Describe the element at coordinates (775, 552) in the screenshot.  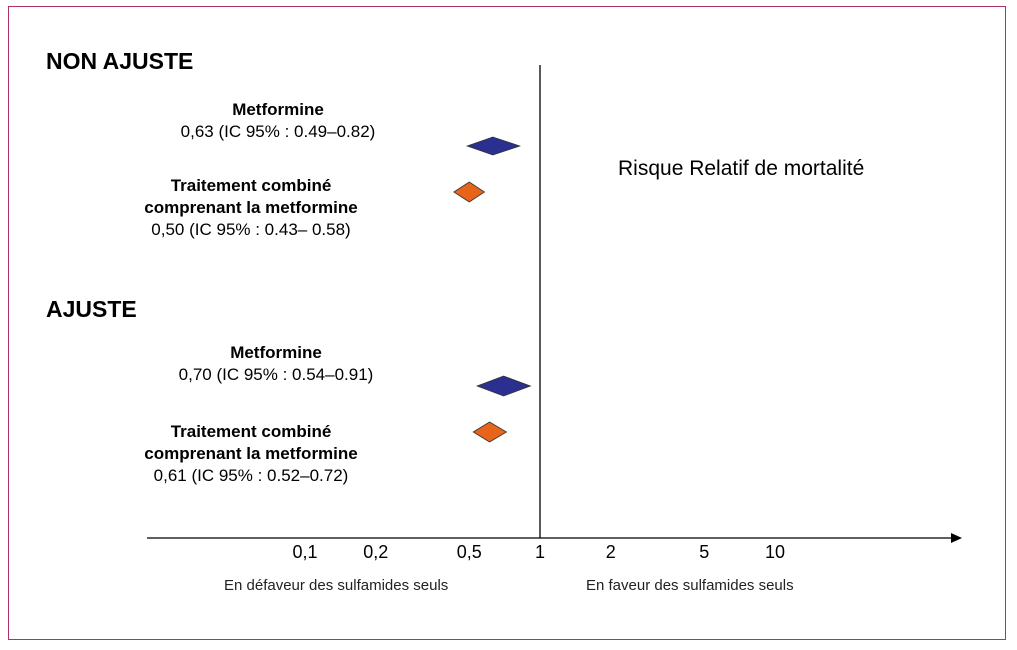
I see `x-tick-label: 10` at that location.